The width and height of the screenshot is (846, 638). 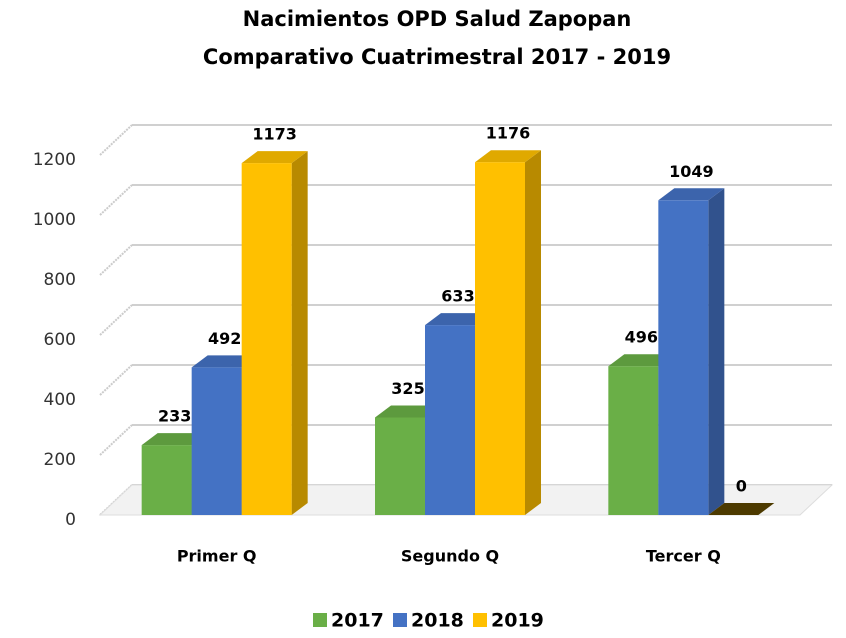 I want to click on chart-title: Nacimientos OPD Salud Zapopan, so click(x=437, y=19).